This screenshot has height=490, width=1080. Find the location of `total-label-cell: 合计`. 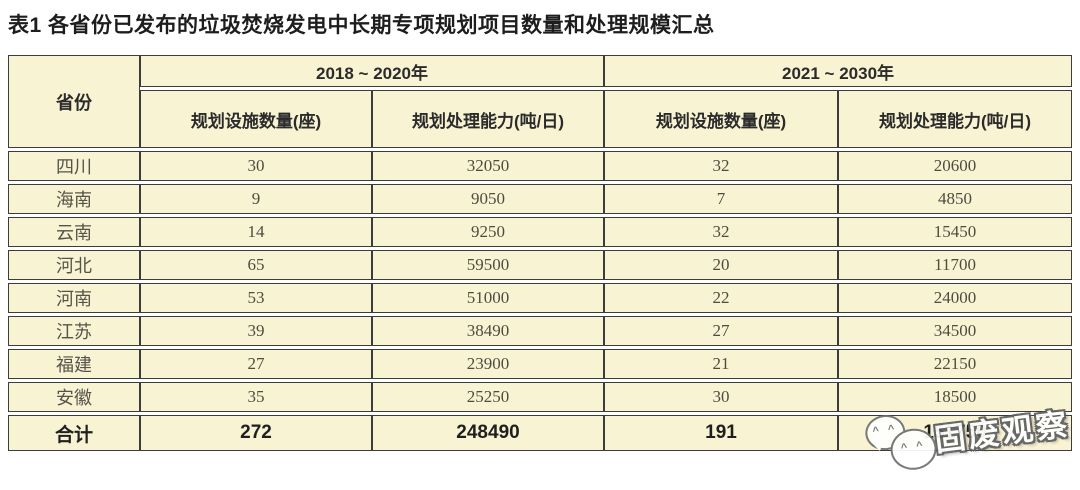

total-label-cell: 合计 is located at coordinates (74, 433).